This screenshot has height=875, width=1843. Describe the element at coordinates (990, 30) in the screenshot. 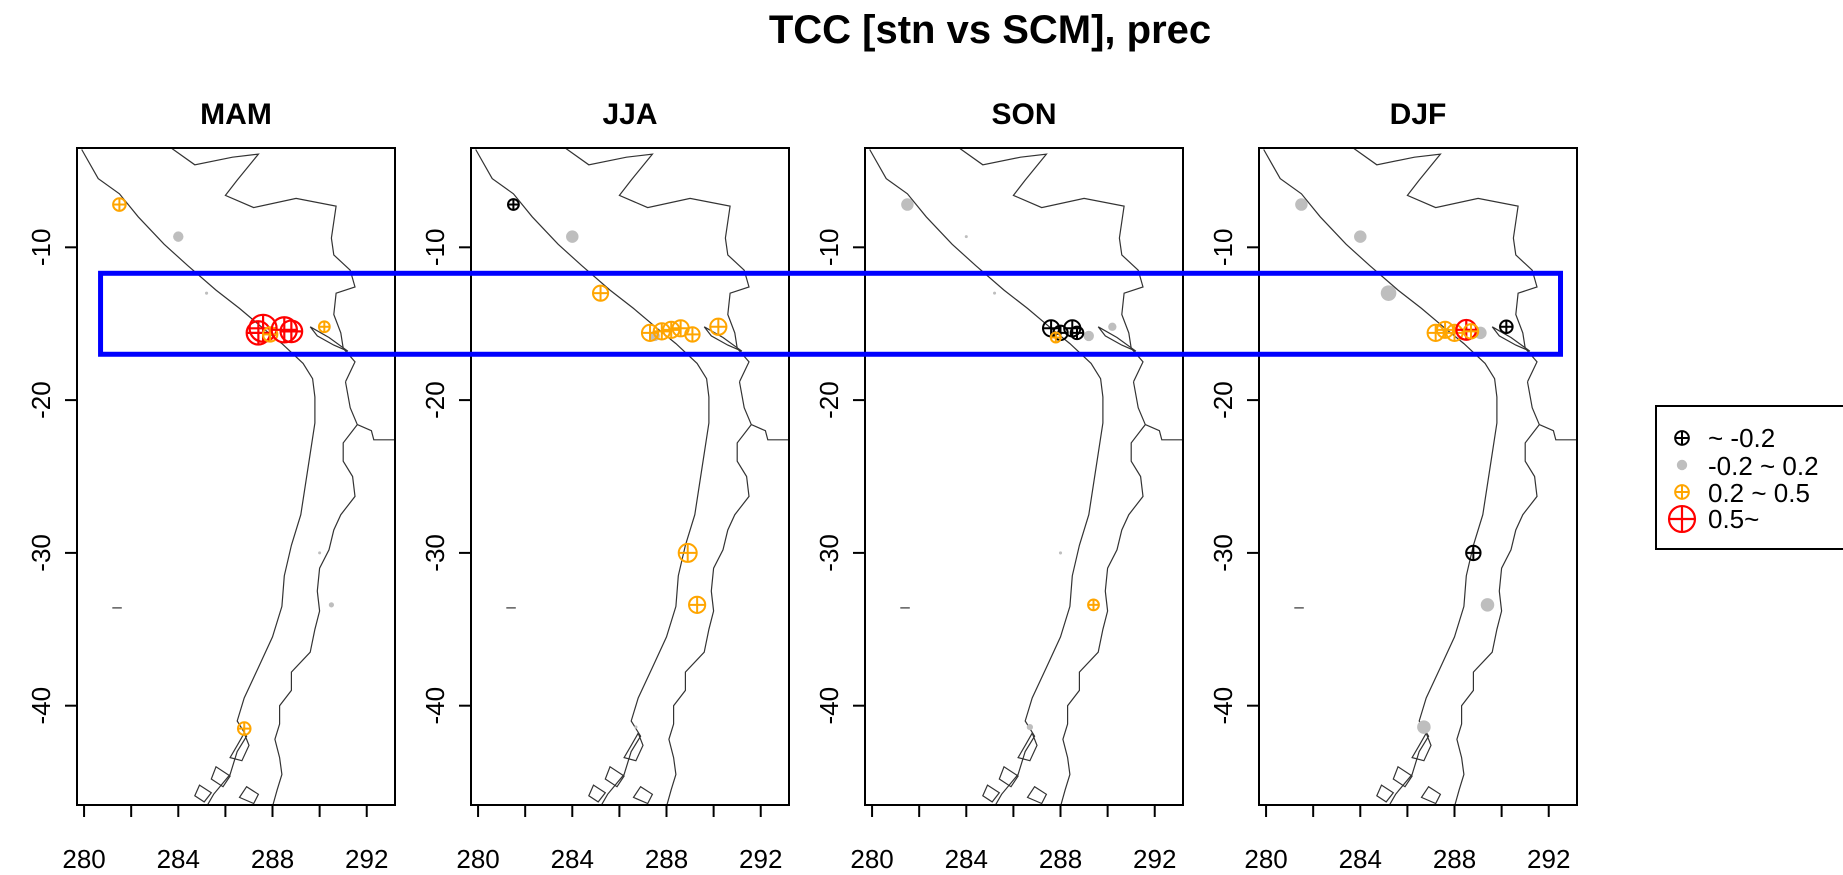

I see `figure-title: TCC [stn vs SCM], prec` at that location.